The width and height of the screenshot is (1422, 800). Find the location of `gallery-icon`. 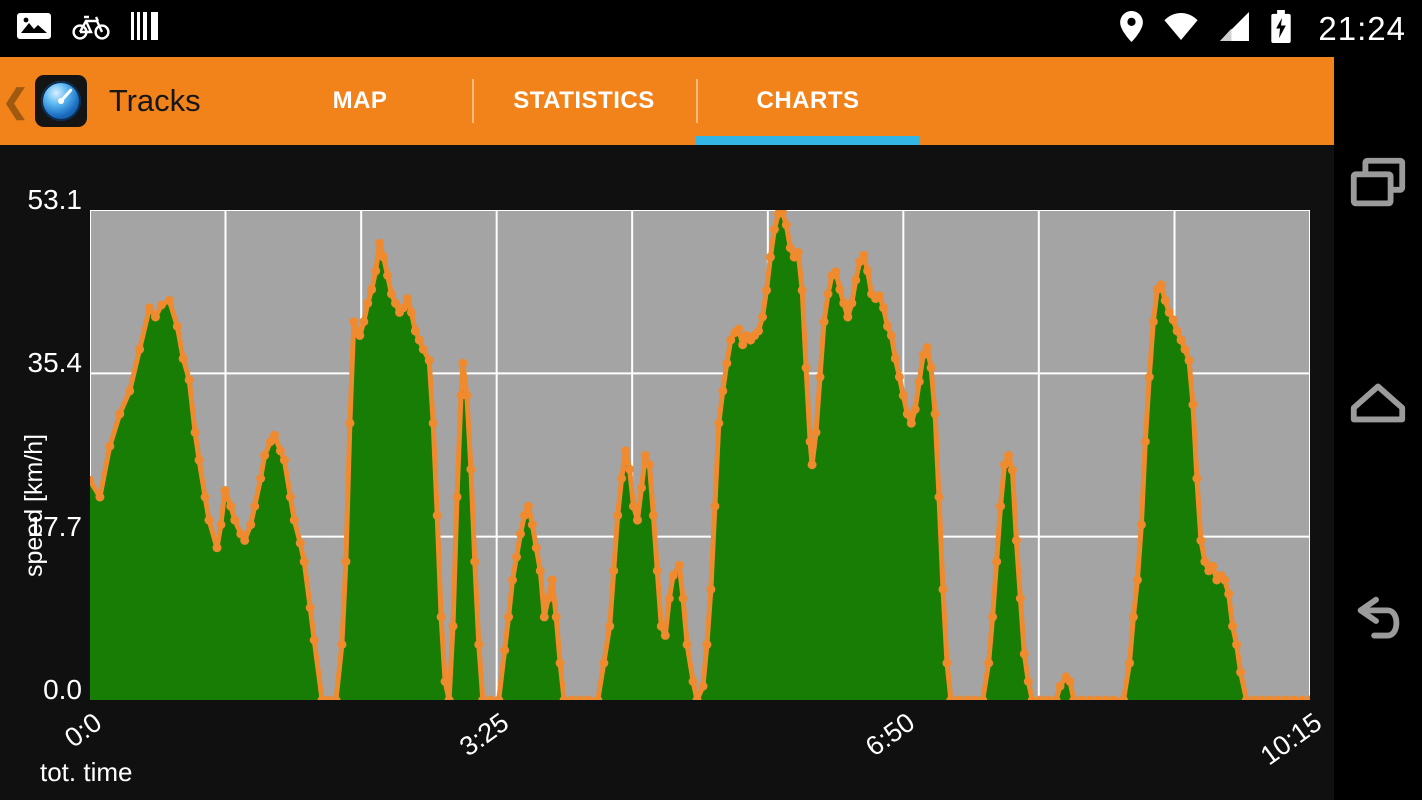

gallery-icon is located at coordinates (34, 28).